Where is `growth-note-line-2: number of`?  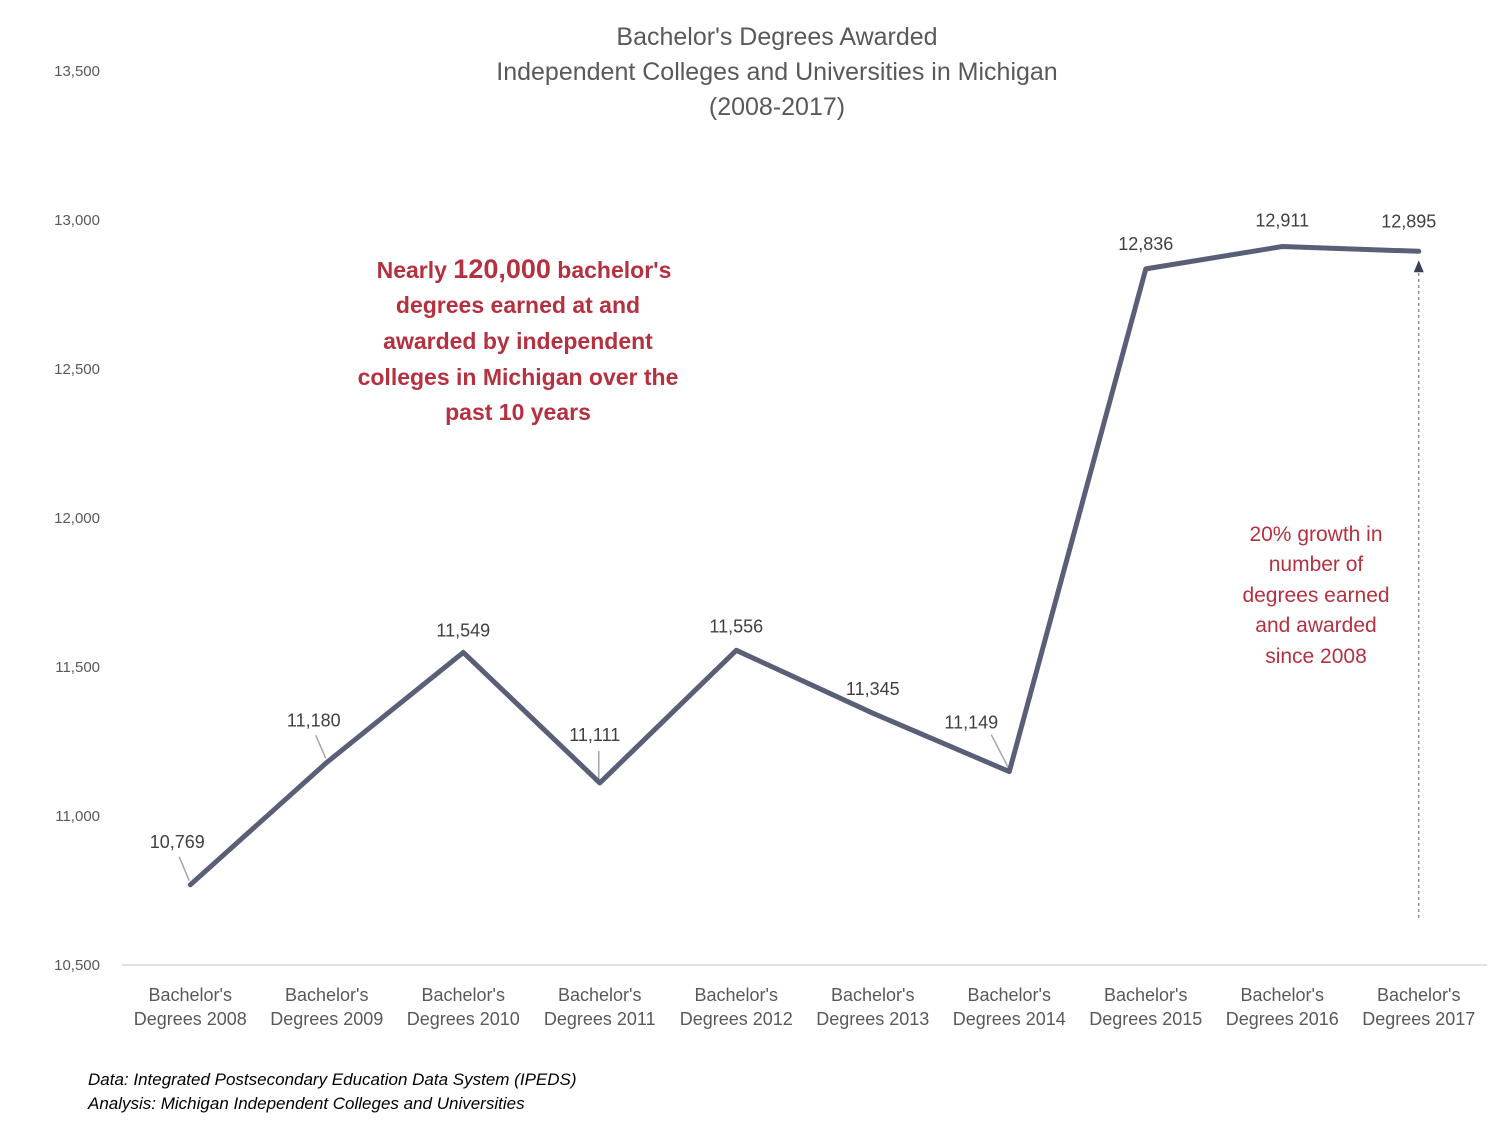
growth-note-line-2: number of is located at coordinates (1316, 564).